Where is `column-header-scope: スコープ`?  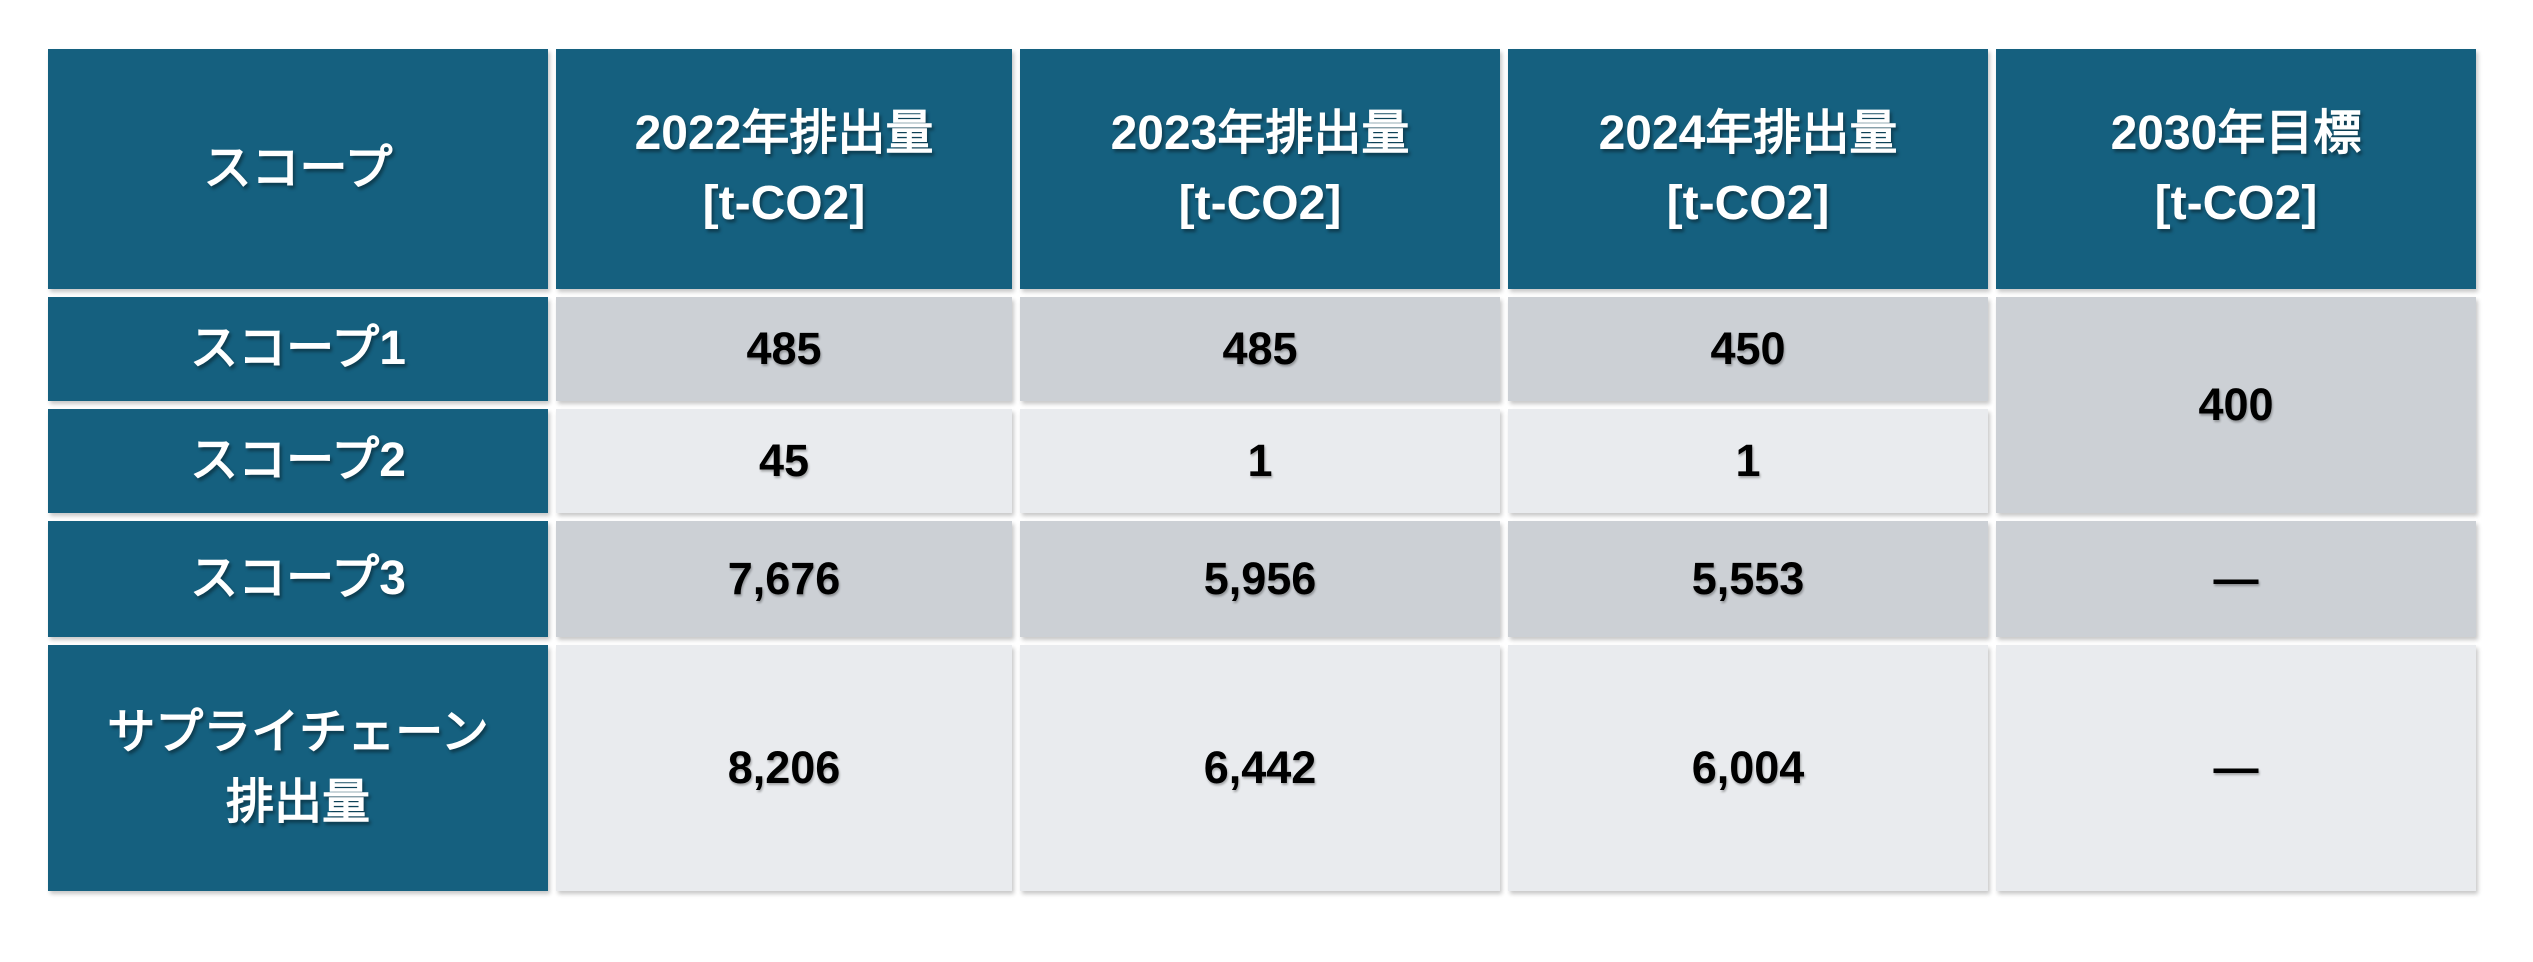
column-header-scope: スコープ is located at coordinates (298, 169).